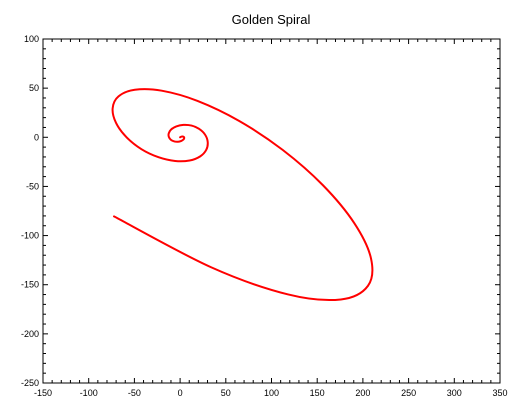  Describe the element at coordinates (408, 393) in the screenshot. I see `x-tick-label: 250` at that location.